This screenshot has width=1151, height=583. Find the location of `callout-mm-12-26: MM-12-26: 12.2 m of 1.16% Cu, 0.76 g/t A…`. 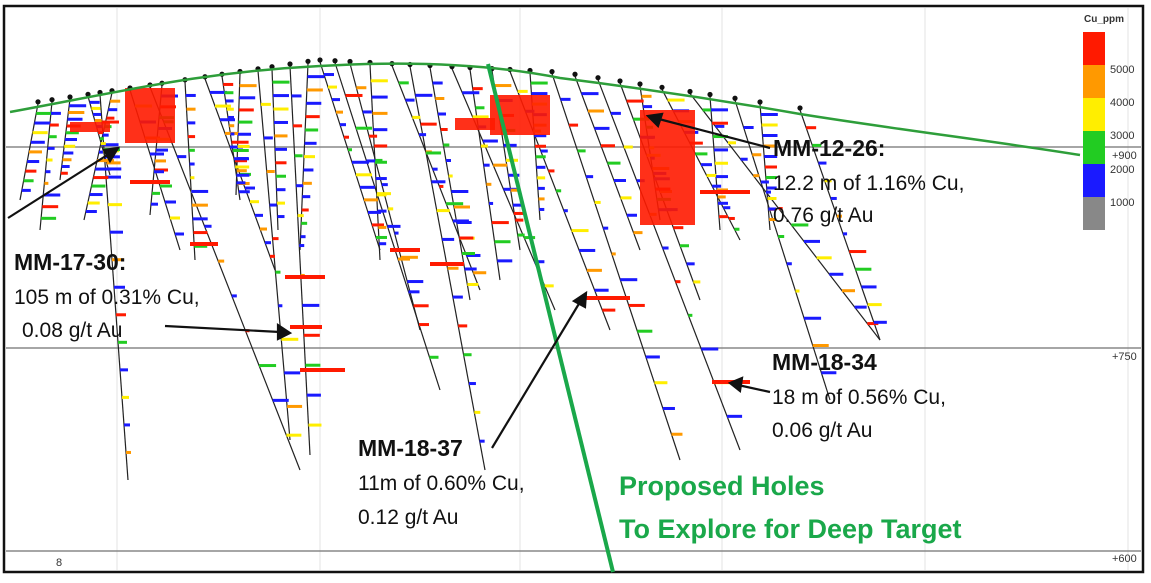

callout-mm-12-26: MM-12-26: 12.2 m of 1.16% Cu, 0.76 g/t A… is located at coordinates (868, 181).